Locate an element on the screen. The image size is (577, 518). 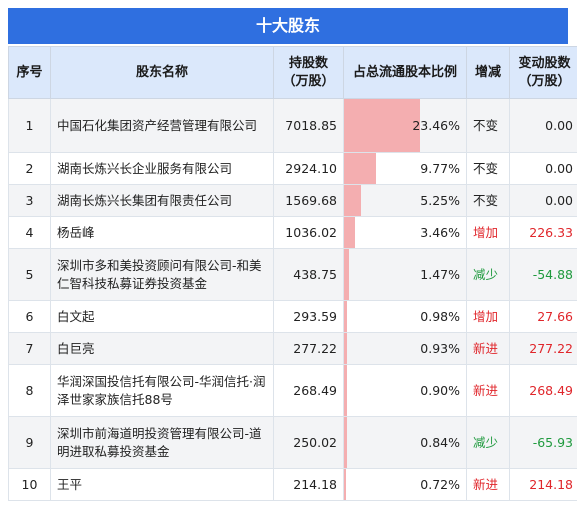
change-shares: 214.18 is located at coordinates (543, 484).